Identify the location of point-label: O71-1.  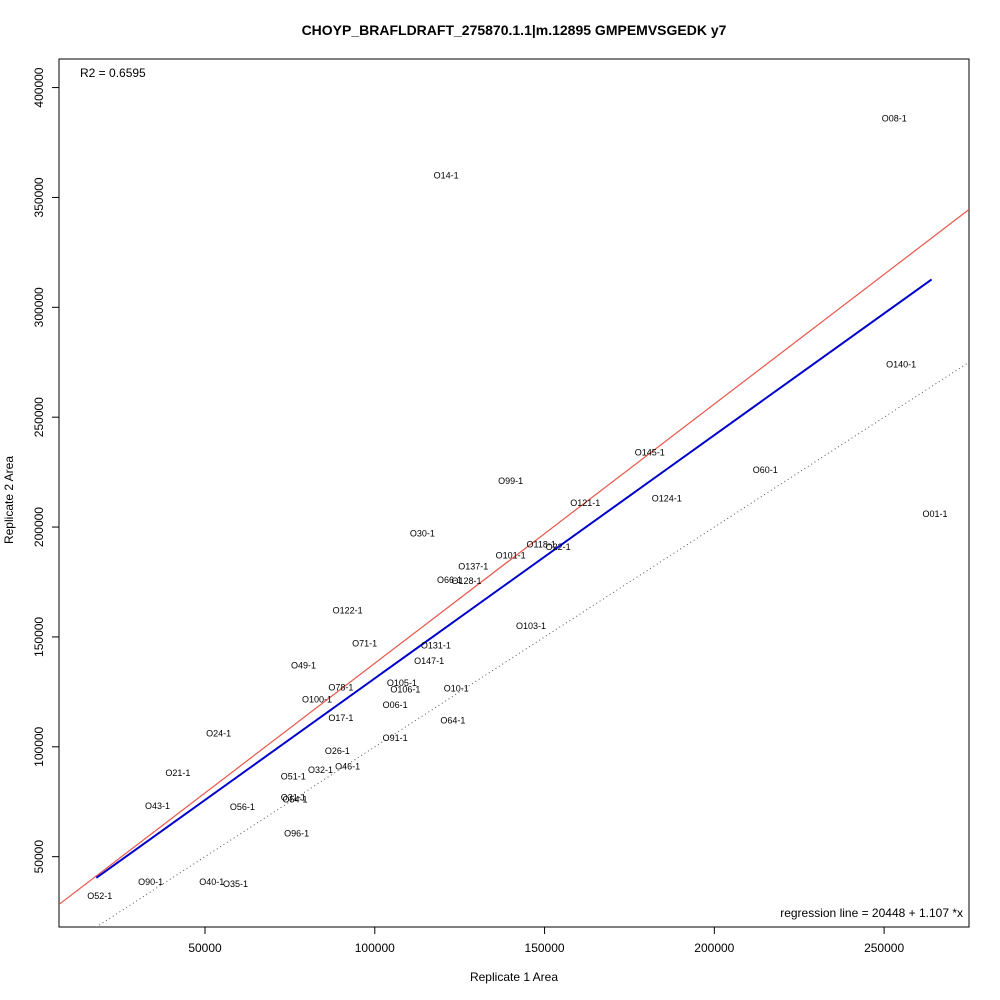
(364, 644).